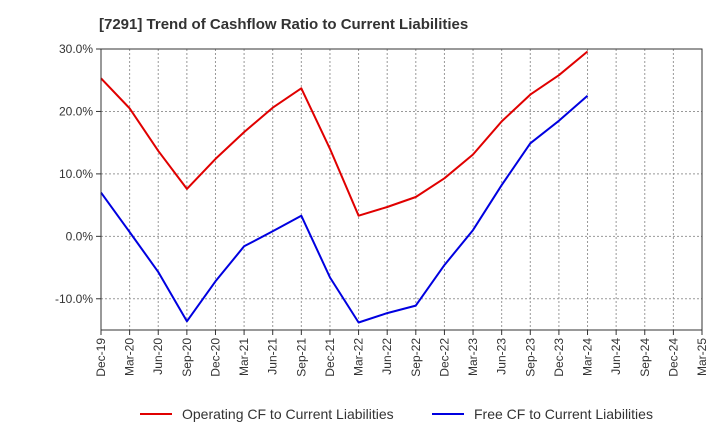 The width and height of the screenshot is (720, 440). Describe the element at coordinates (187, 357) in the screenshot. I see `x-tick-label: Sep-20` at that location.